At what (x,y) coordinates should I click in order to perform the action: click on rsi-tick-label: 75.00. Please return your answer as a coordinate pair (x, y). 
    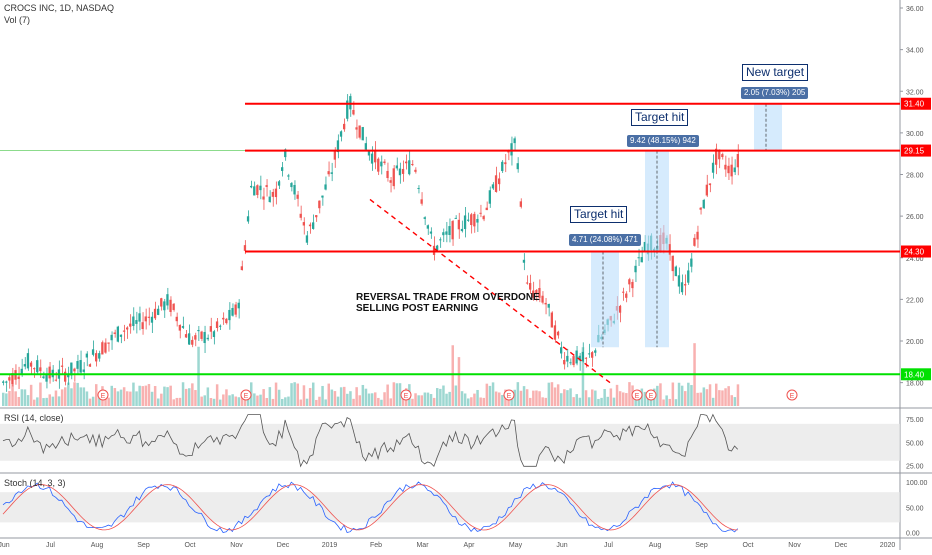
    Looking at the image, I should click on (915, 420).